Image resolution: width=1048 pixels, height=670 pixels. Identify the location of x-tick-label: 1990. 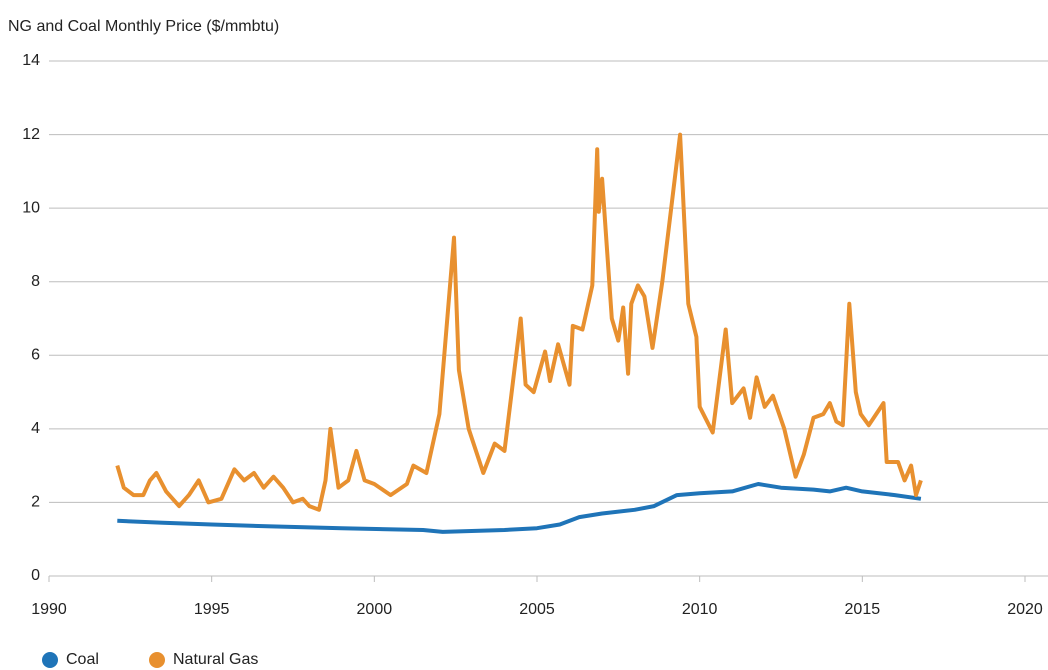
(49, 609).